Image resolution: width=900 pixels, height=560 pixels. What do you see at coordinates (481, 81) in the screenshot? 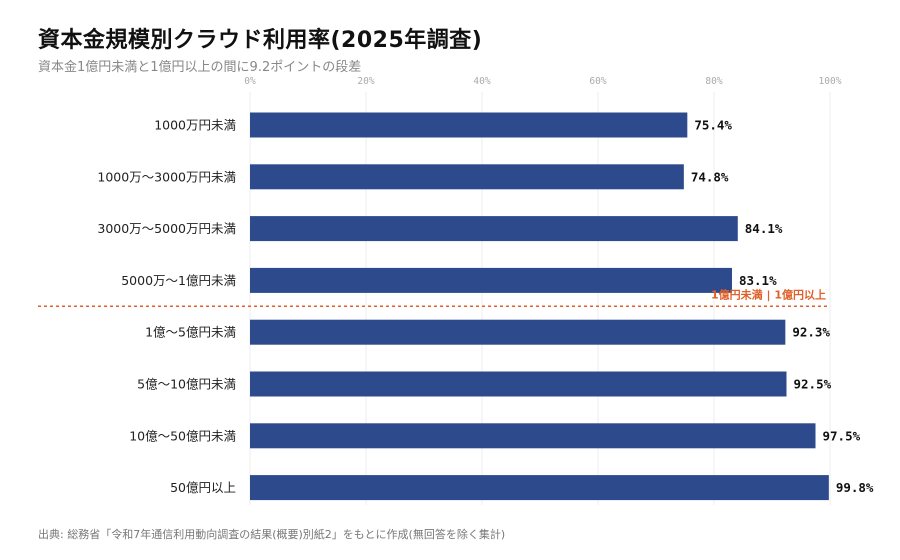
I see `x-tick-label: 40%` at bounding box center [481, 81].